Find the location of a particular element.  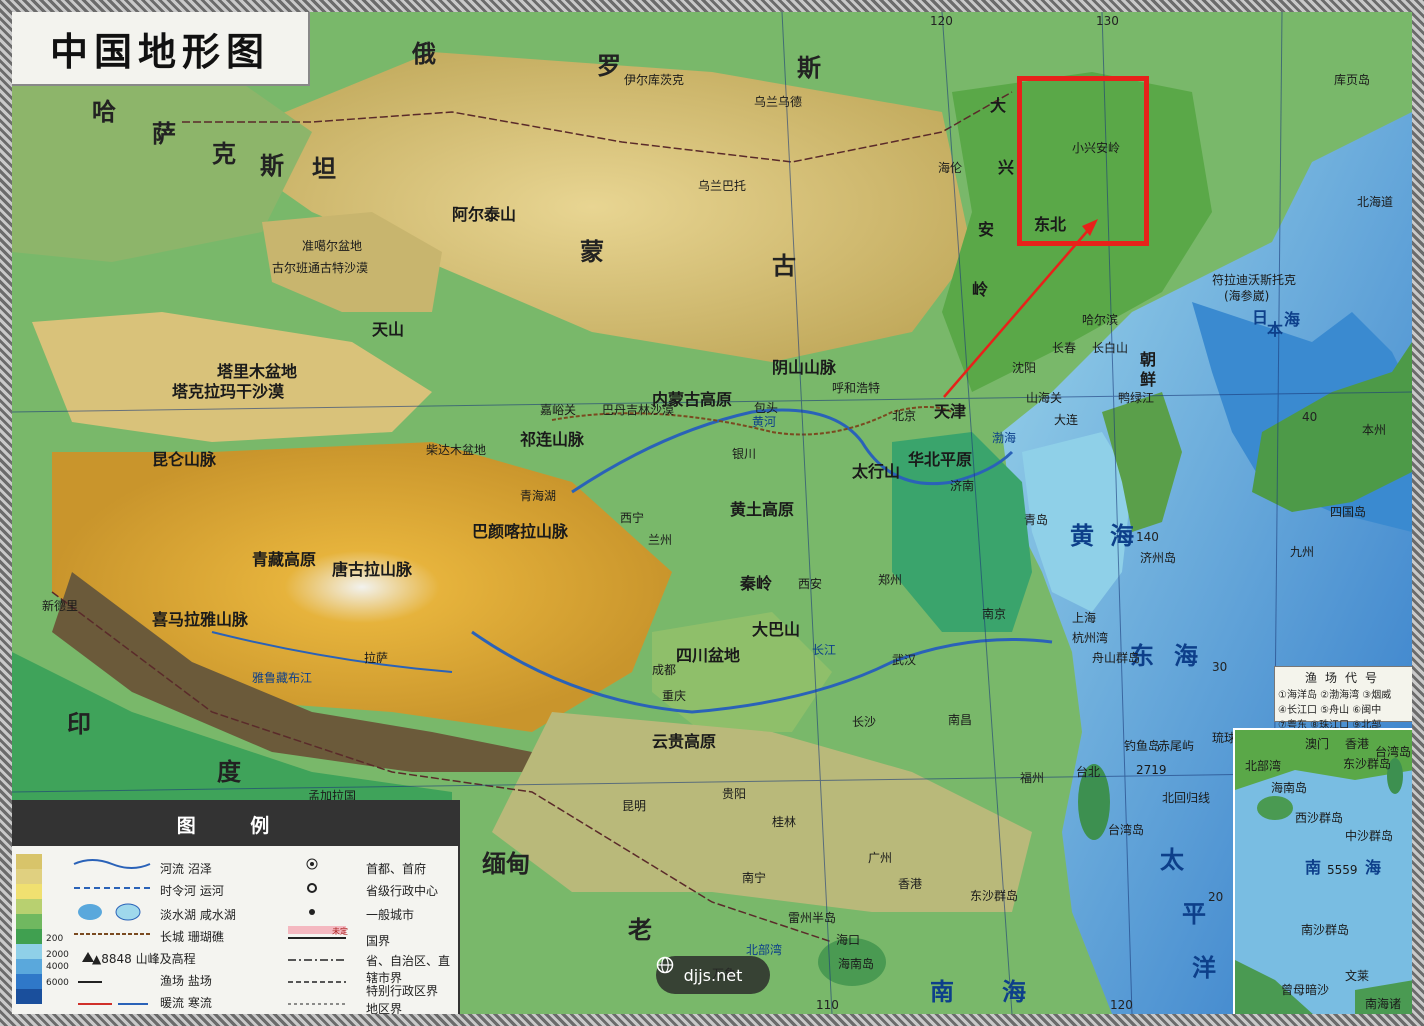

city-label: 桂林 is located at coordinates (784, 822).